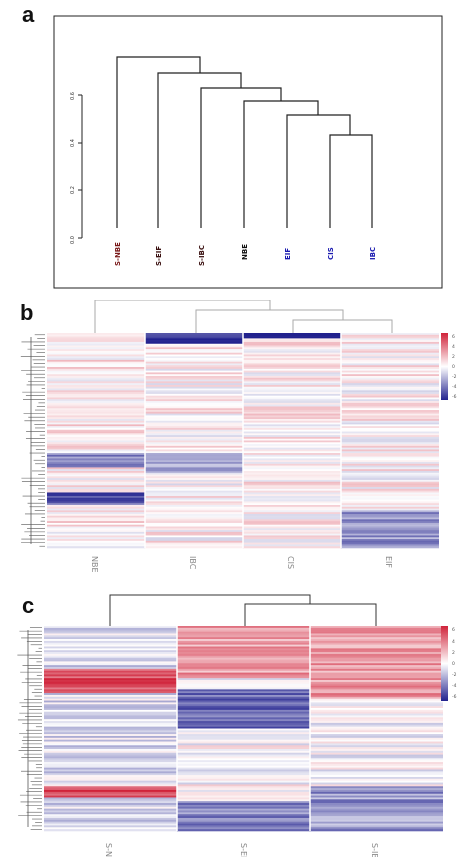 The image size is (474, 857). Describe the element at coordinates (182, 316) in the screenshot. I see `col-branch` at that location.